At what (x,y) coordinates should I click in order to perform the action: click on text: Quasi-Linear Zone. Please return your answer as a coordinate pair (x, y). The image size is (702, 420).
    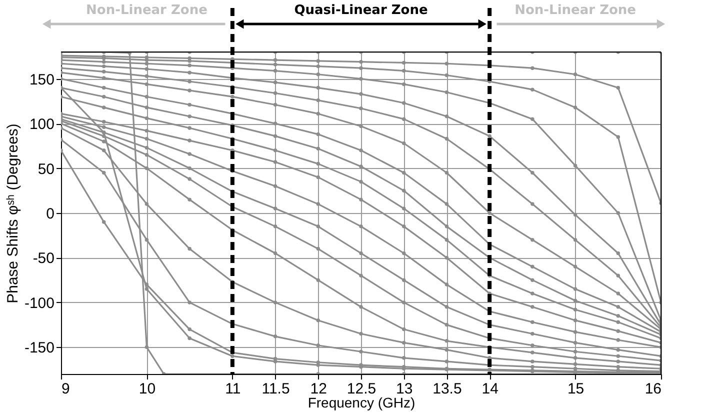
    Looking at the image, I should click on (361, 10).